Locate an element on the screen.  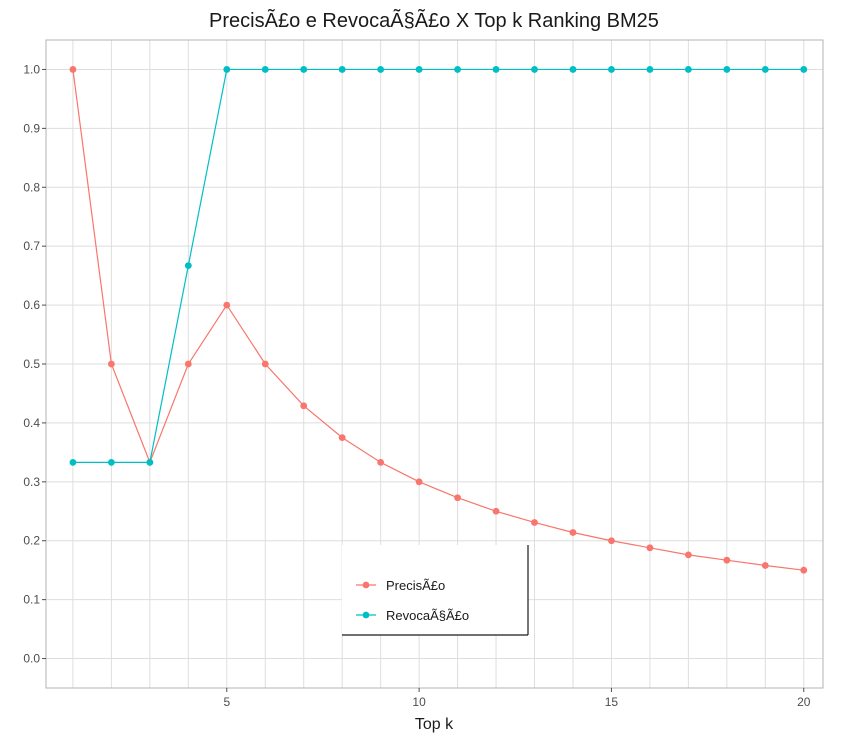
y-tick-label: 0.3 is located at coordinates (31, 482).